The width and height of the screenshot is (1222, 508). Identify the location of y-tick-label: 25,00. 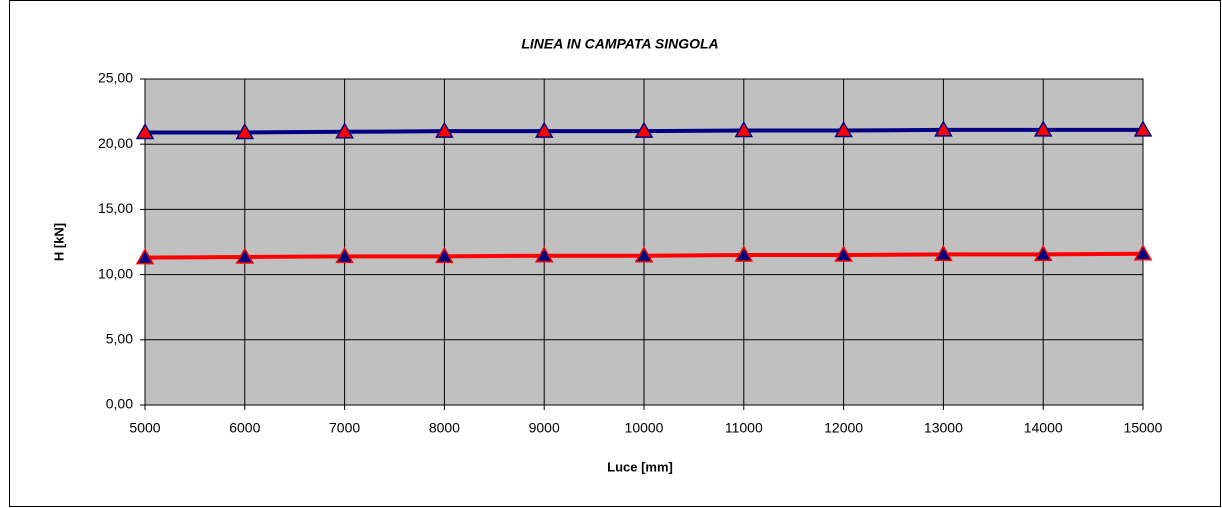
(115, 78).